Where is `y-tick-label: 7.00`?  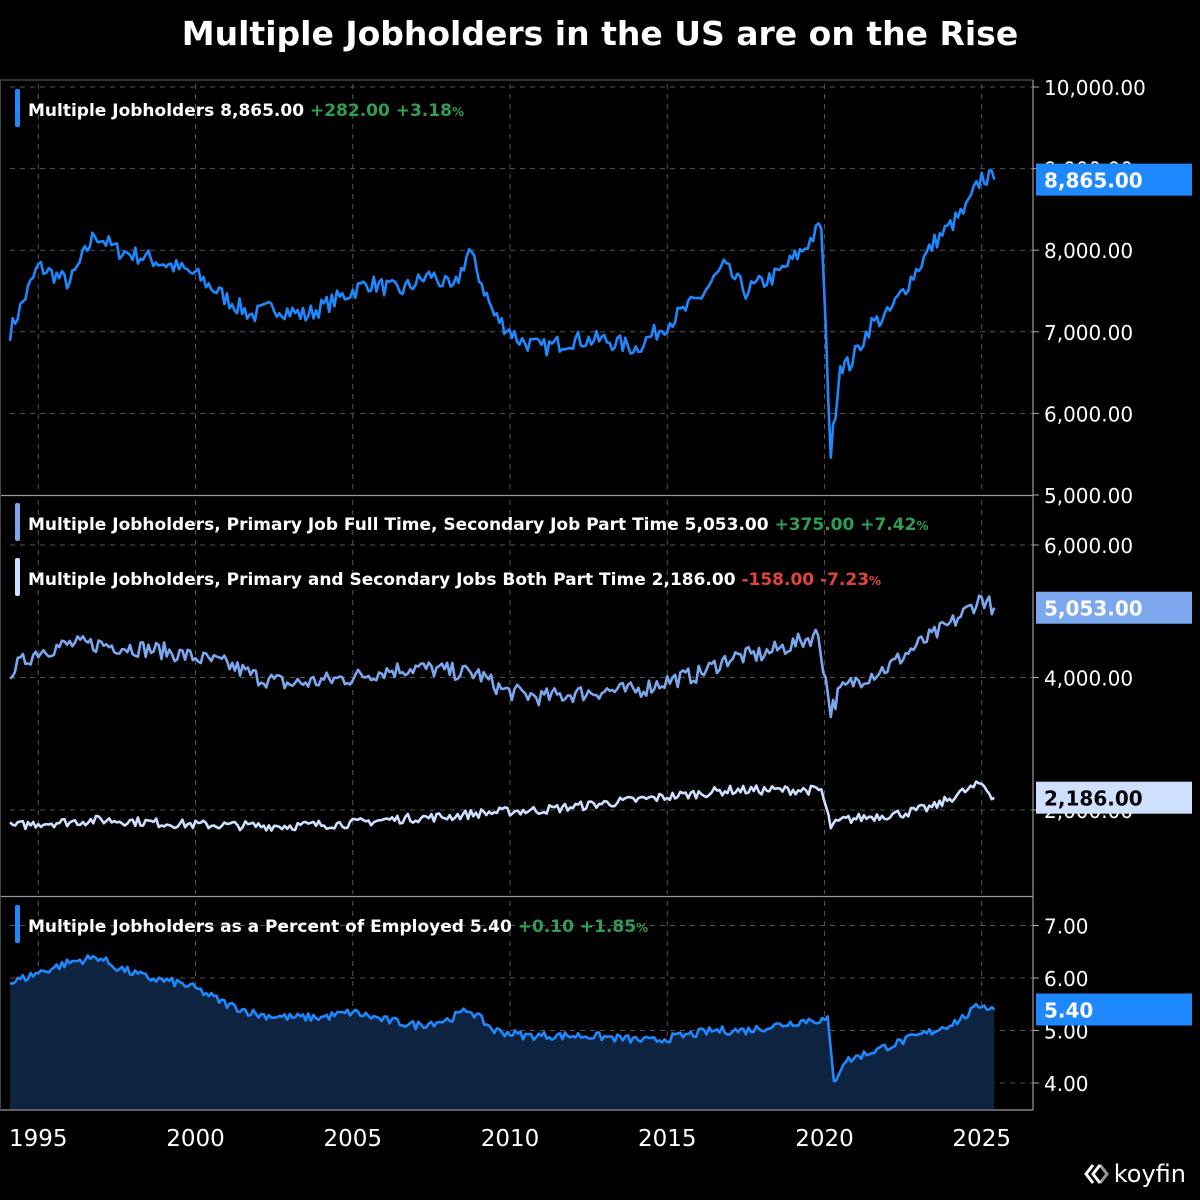 y-tick-label: 7.00 is located at coordinates (1066, 927).